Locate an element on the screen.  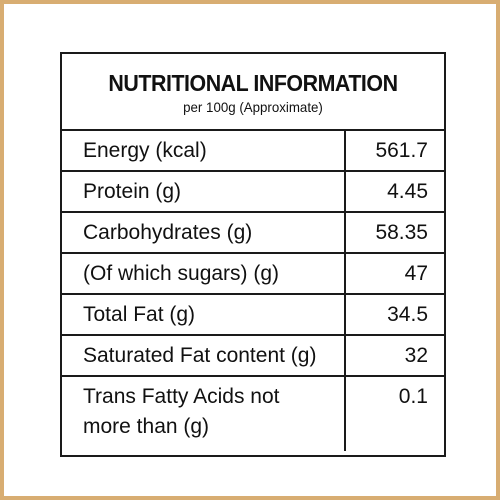
nutrition-row-energy: Energy (kcal) 561.7 is located at coordinates (253, 151).